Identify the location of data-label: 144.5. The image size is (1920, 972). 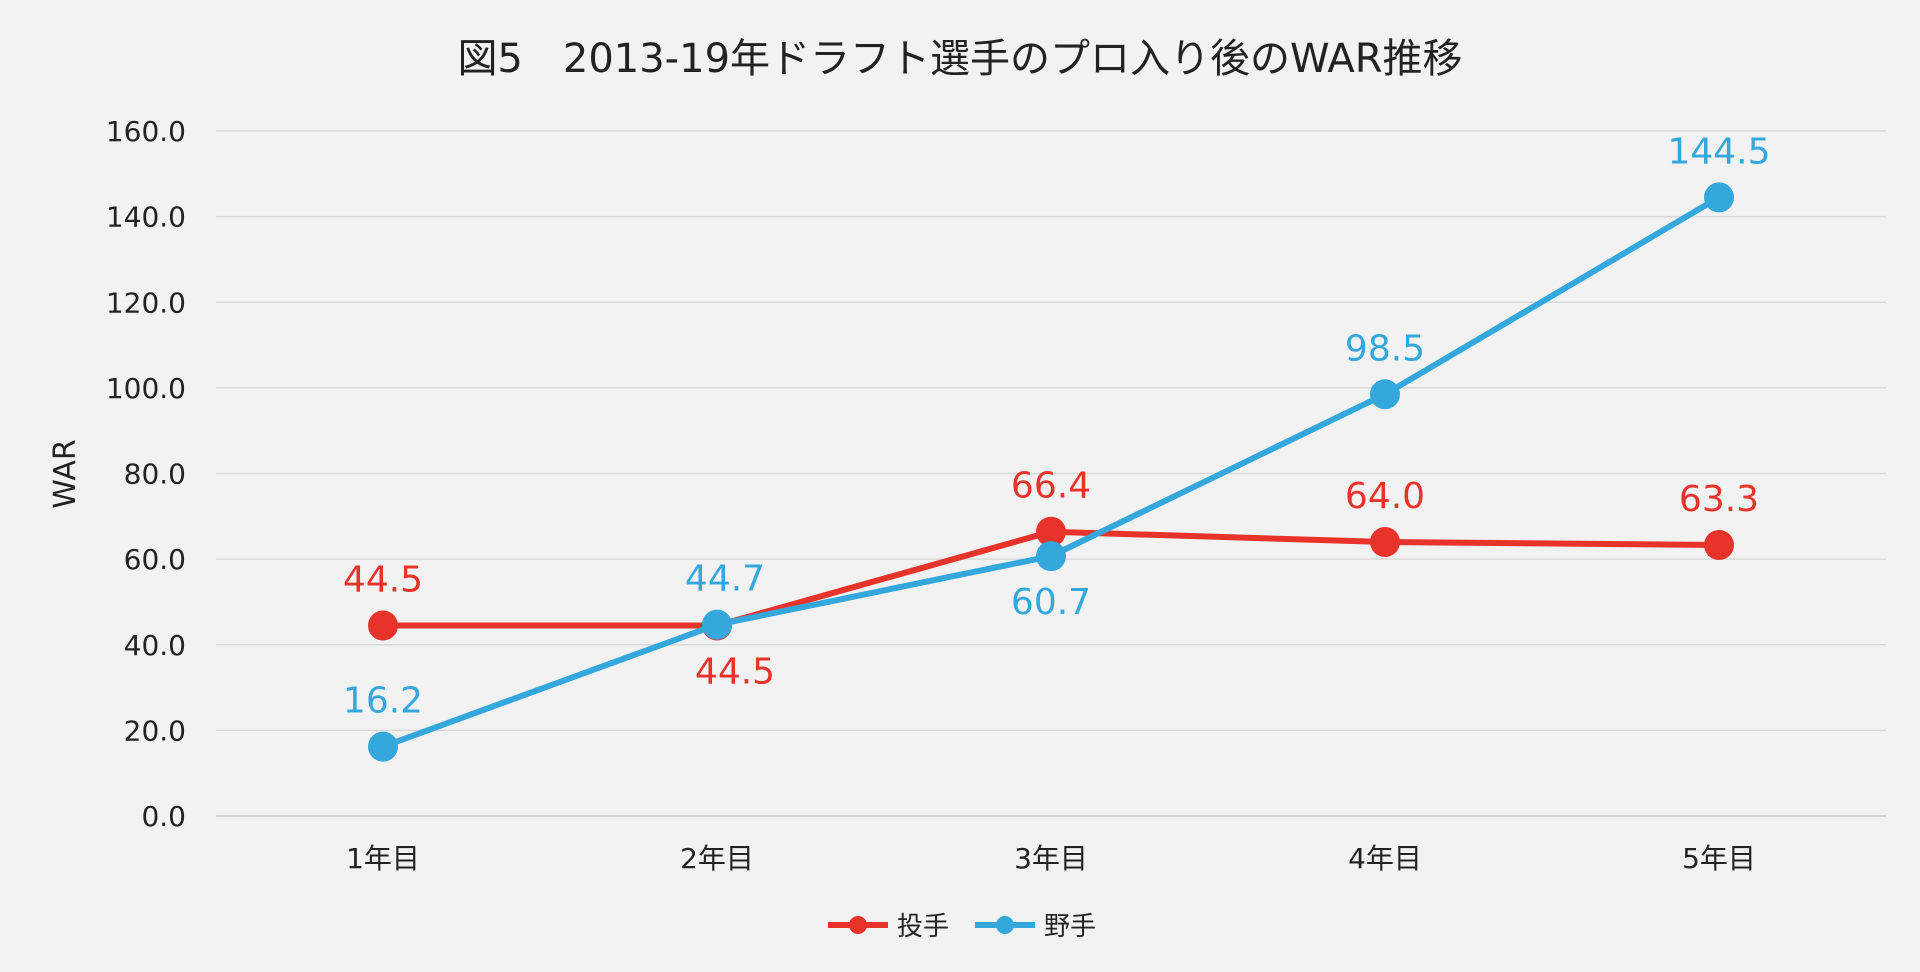
(1718, 151).